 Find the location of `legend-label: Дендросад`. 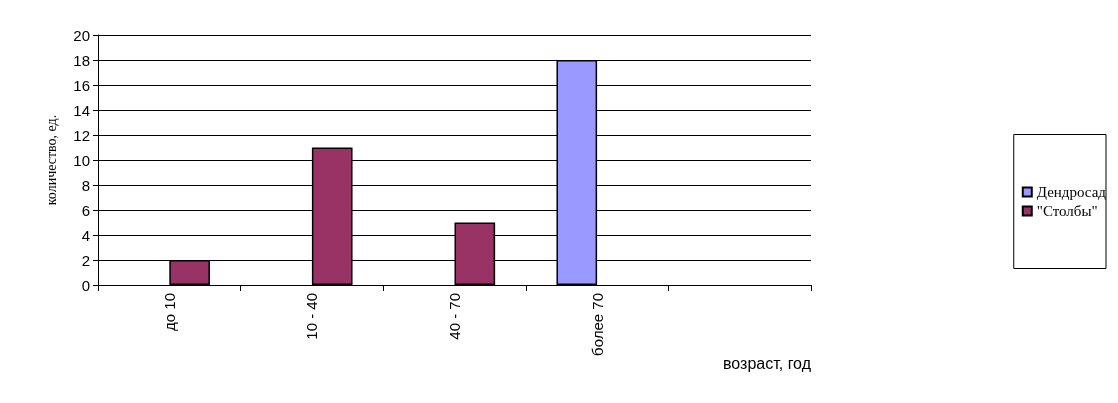

legend-label: Дендросад is located at coordinates (1071, 192).